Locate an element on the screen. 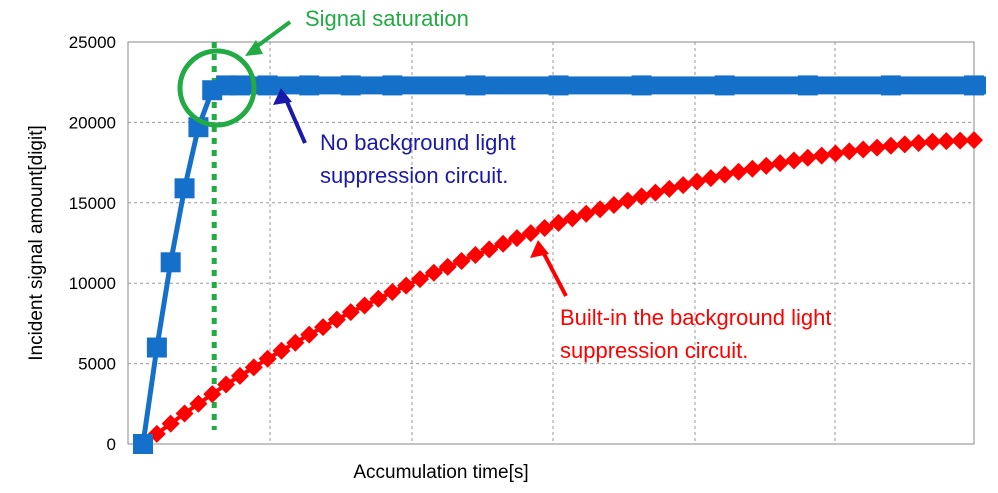 The height and width of the screenshot is (493, 998). y-tick-label: 10000 is located at coordinates (92, 283).